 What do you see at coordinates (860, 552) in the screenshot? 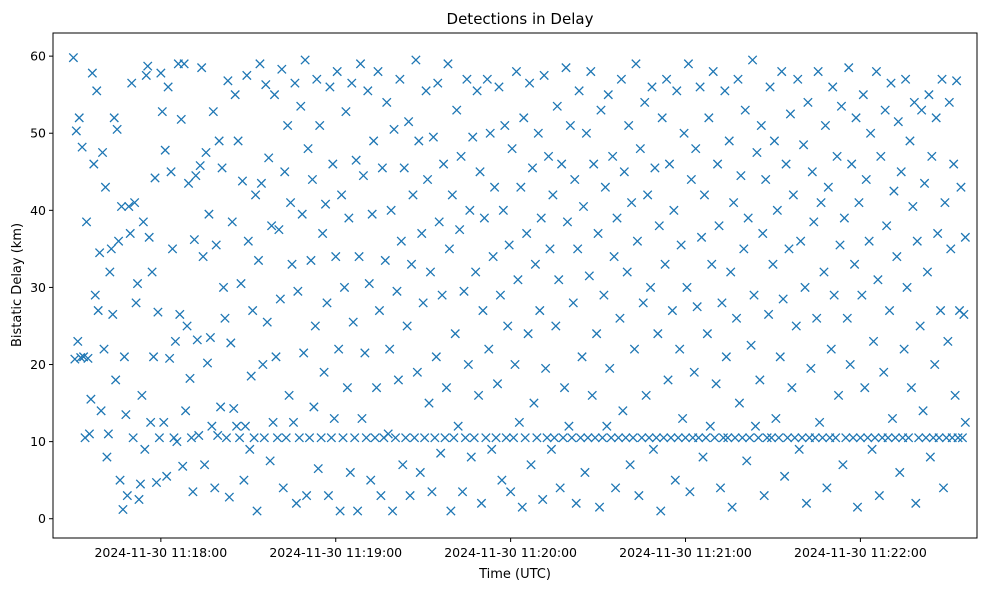
I see `x-tick-label: 2024-11-30 11:22:00` at bounding box center [860, 552].